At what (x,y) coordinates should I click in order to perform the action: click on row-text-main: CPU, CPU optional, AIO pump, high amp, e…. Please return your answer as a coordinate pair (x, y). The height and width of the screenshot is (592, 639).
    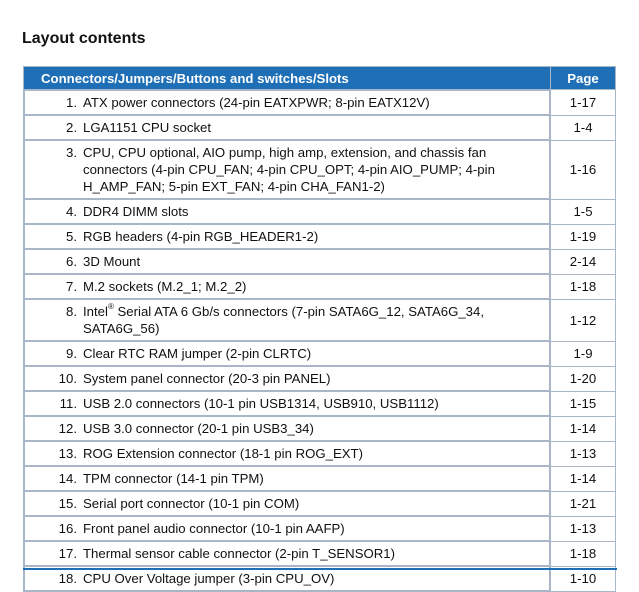
    Looking at the image, I should click on (289, 169).